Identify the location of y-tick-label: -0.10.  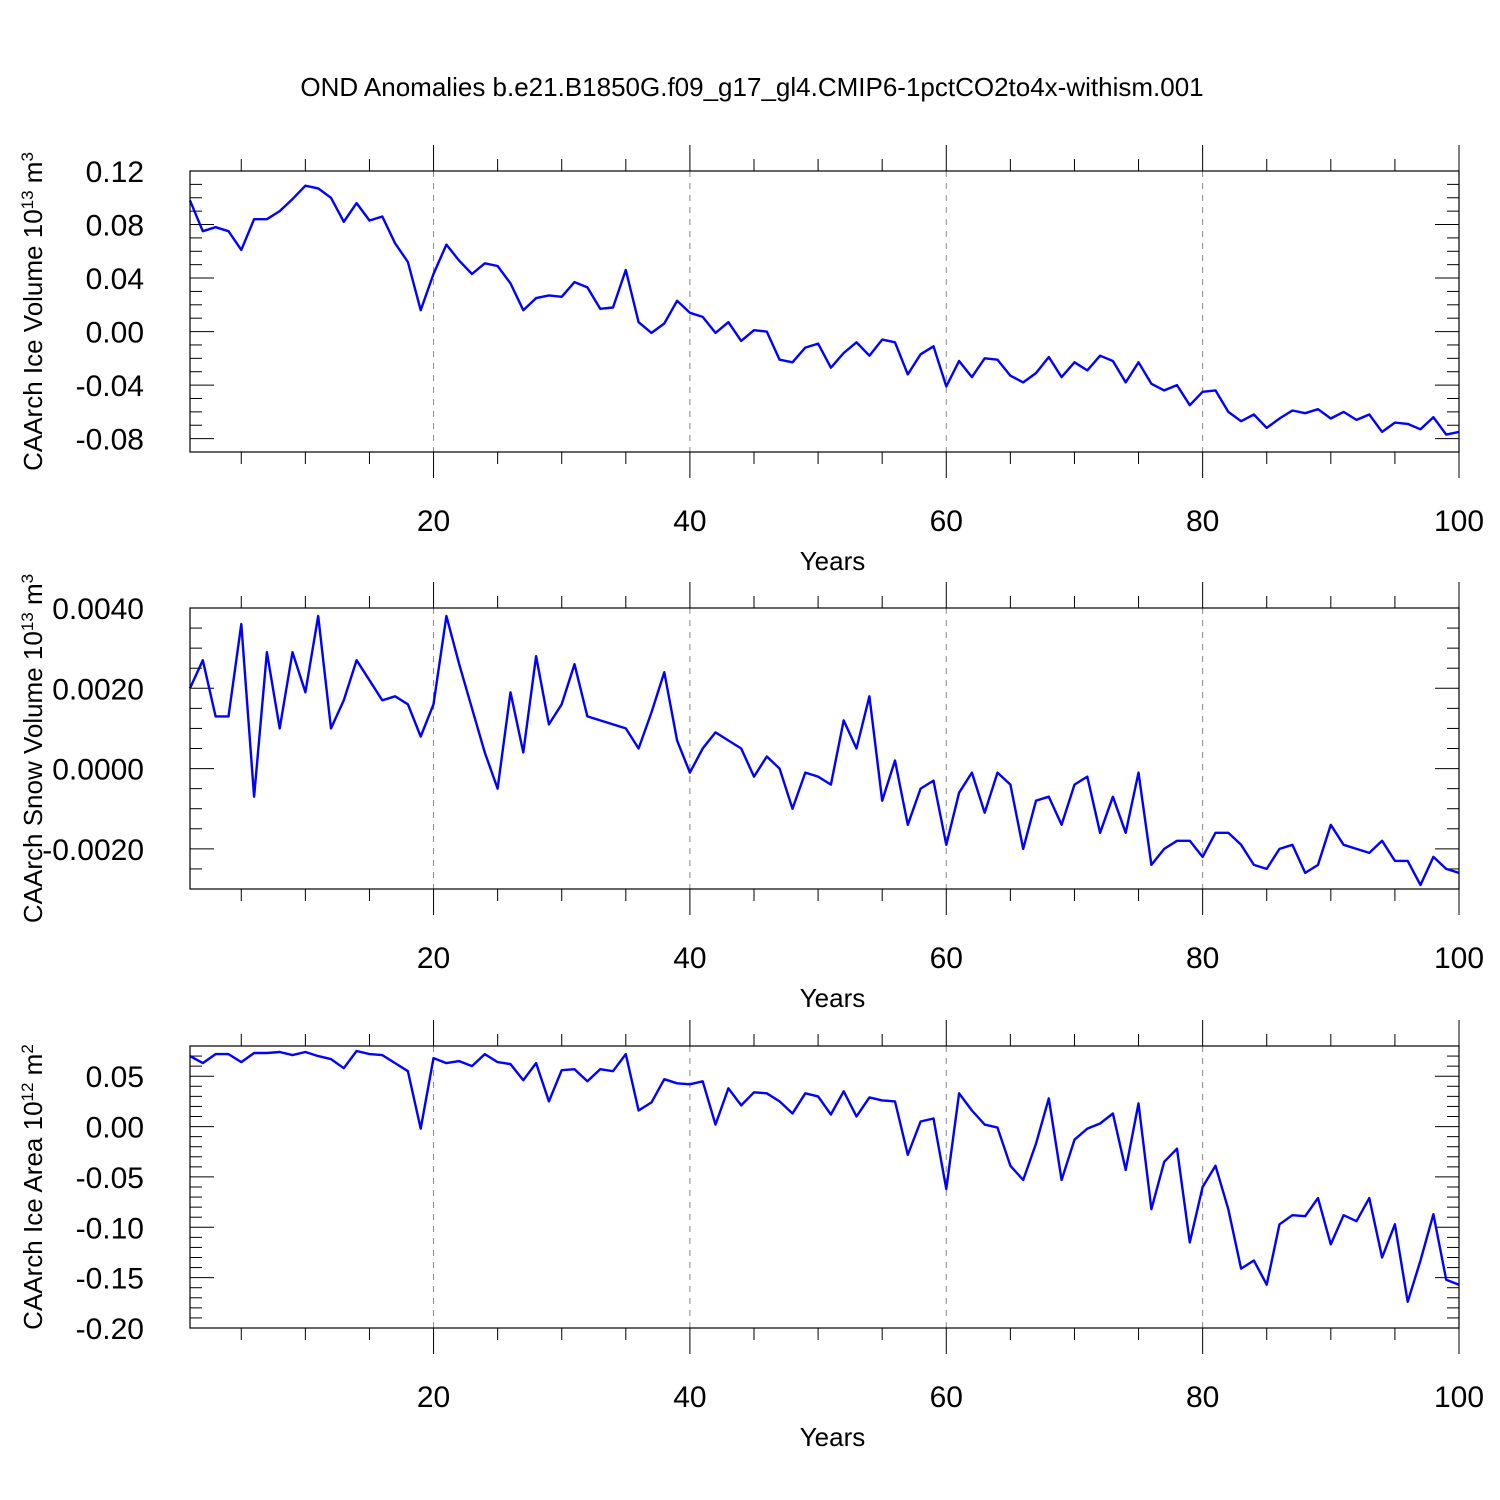
(110, 1228).